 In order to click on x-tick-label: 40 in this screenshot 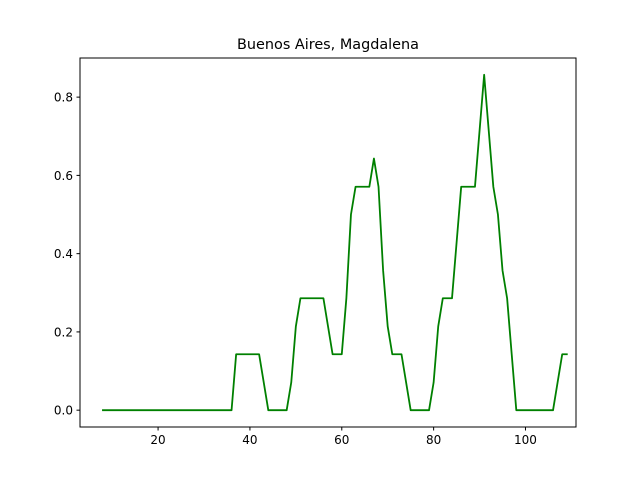, I will do `click(249, 440)`.